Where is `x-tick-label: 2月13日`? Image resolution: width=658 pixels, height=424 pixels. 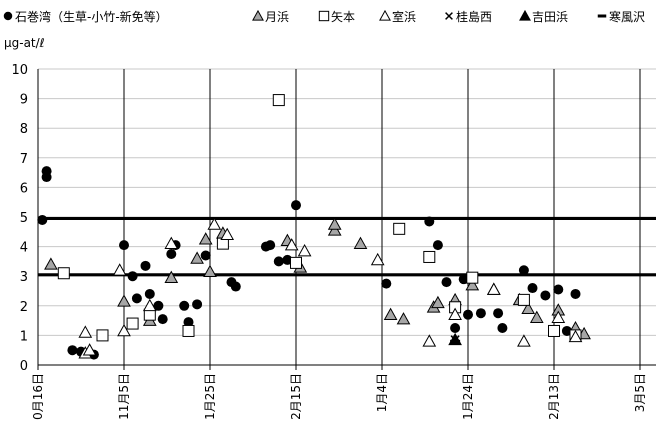 x-tick-label: 2月13日 is located at coordinates (554, 396).